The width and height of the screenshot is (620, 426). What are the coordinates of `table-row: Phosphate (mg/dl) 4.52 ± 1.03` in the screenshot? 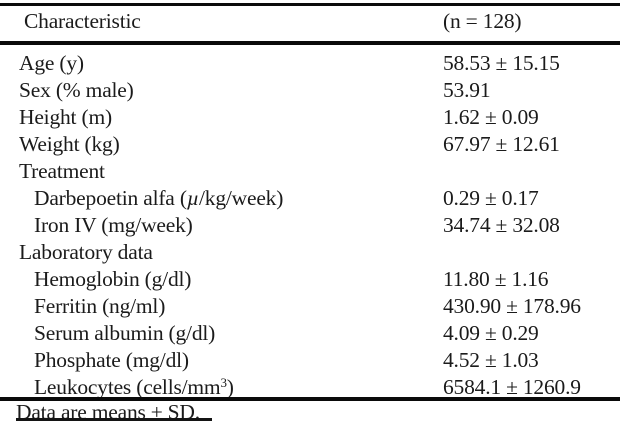 It's located at (310, 360).